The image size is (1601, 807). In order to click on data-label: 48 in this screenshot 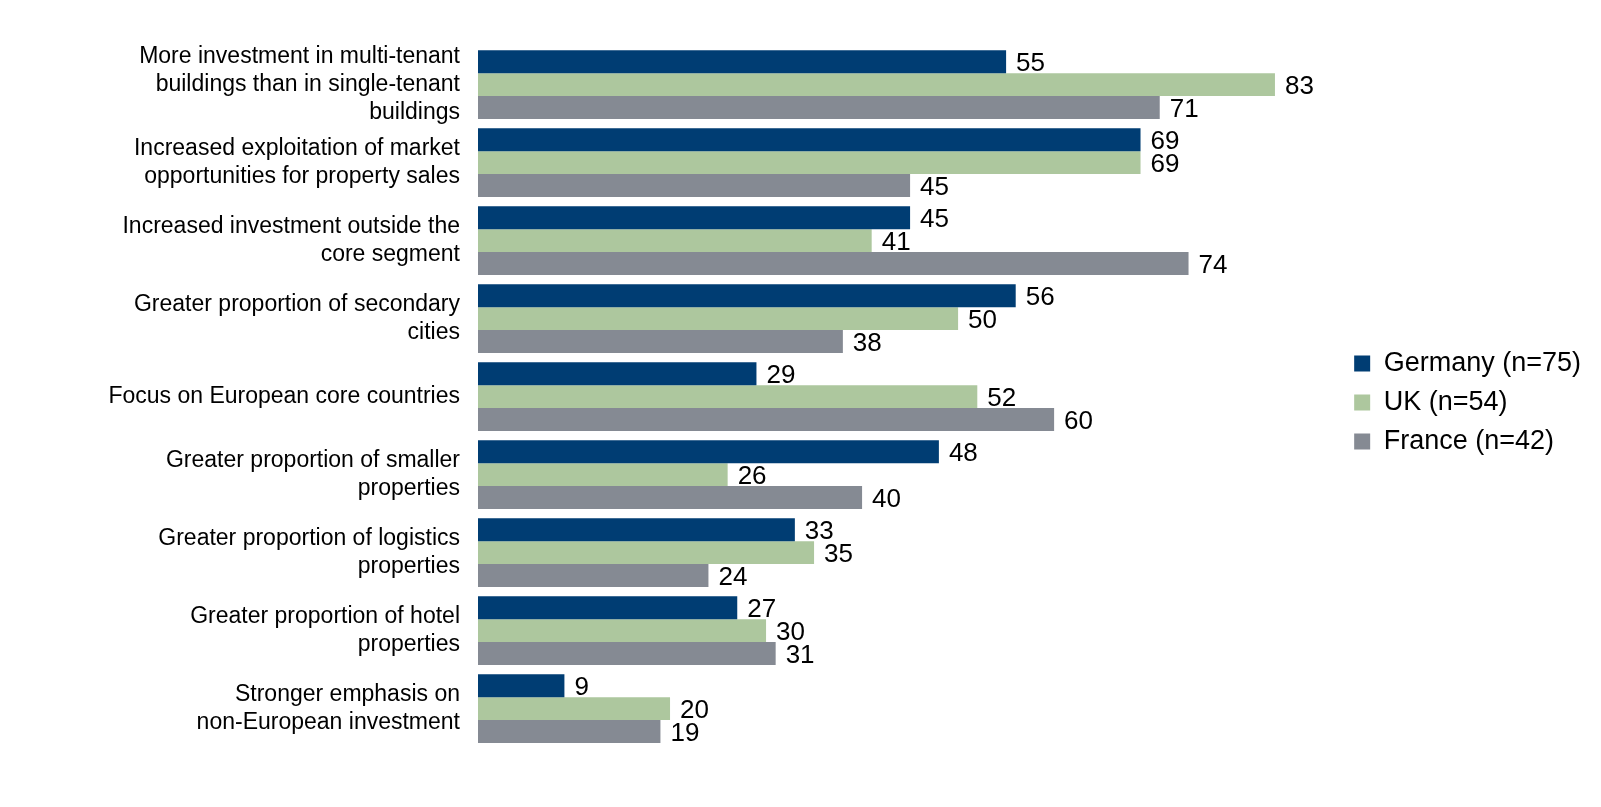, I will do `click(963, 451)`.